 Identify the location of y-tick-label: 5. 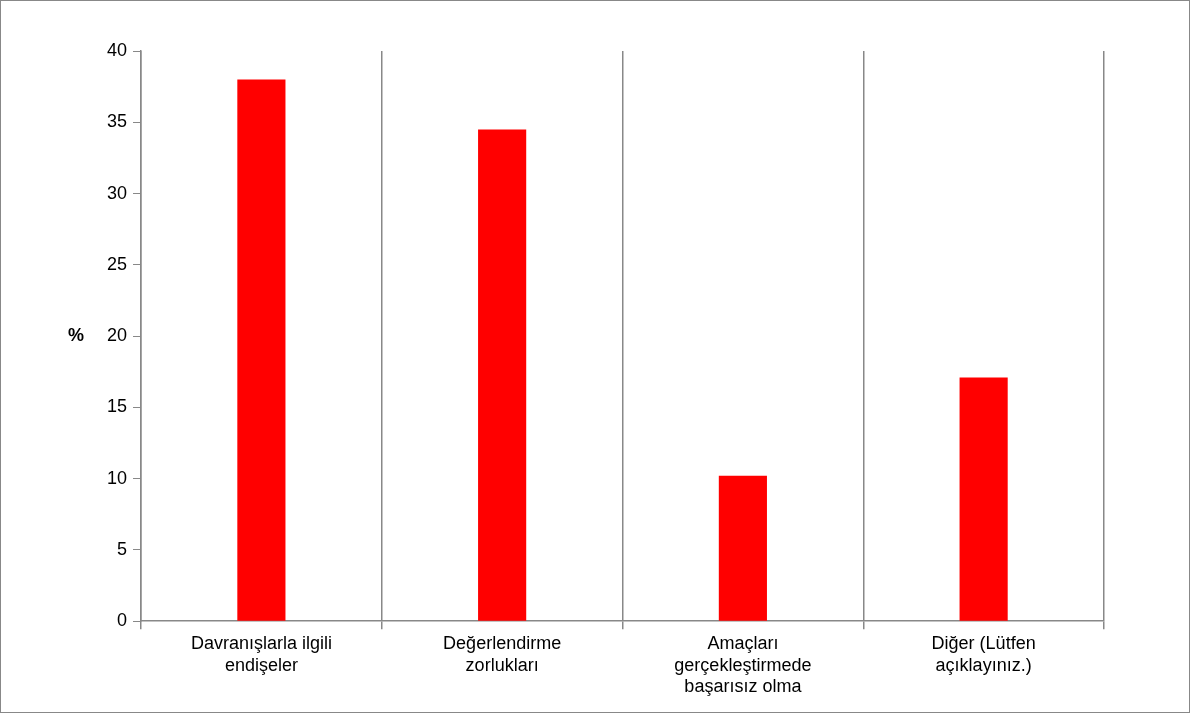
(122, 548).